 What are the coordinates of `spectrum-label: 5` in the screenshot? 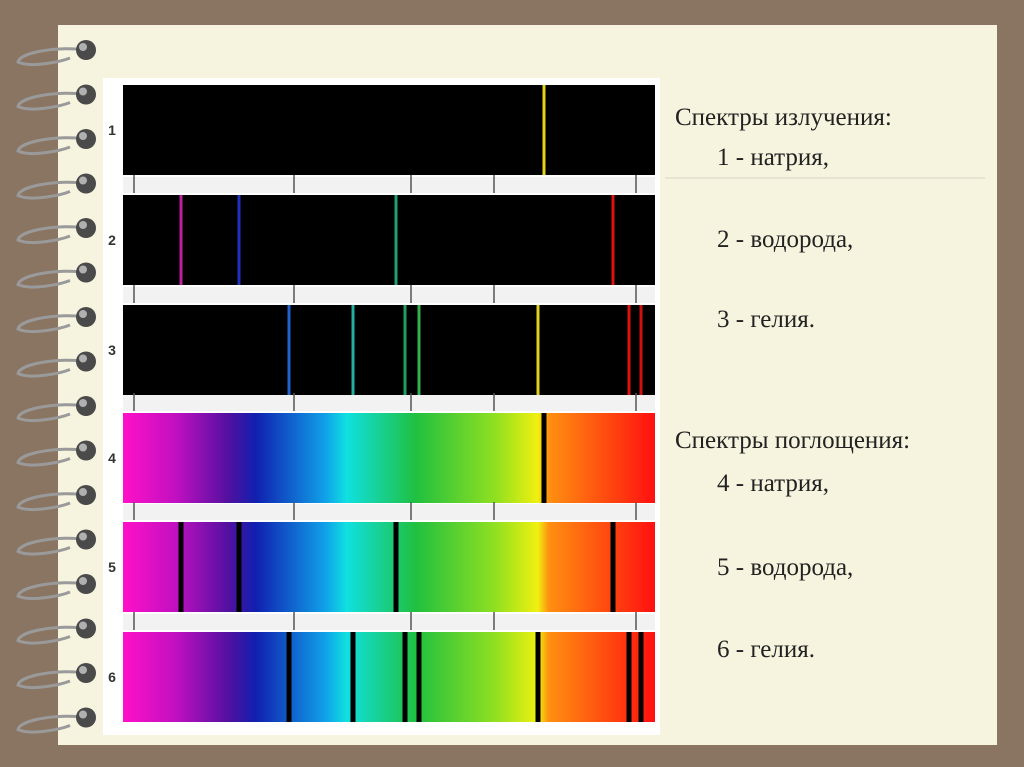 It's located at (112, 567).